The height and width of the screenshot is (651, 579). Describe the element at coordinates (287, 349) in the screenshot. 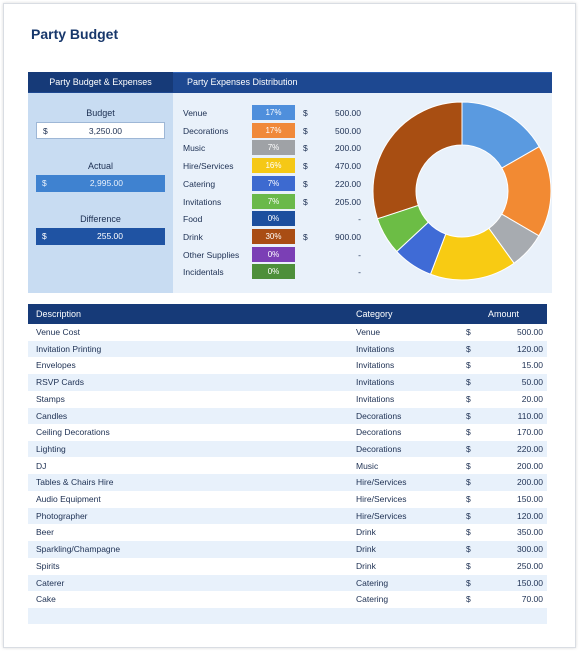

I see `table-row: Invitation Printing Invitations $120.00` at that location.